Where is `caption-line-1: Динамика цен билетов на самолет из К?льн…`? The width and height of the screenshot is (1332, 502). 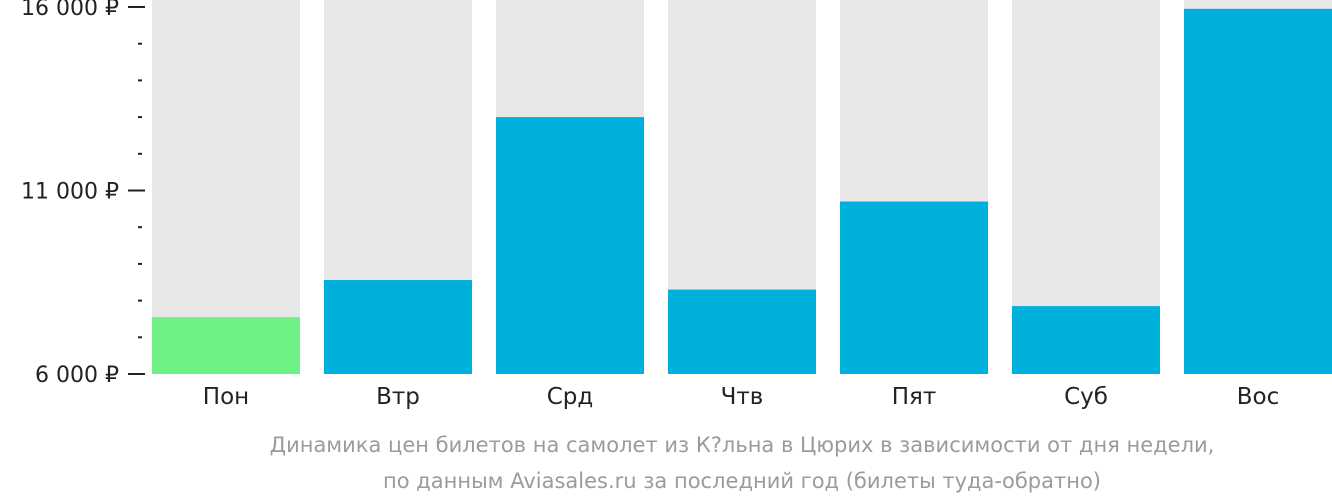
caption-line-1: Динамика цен билетов на самолет из К?льн… is located at coordinates (742, 445).